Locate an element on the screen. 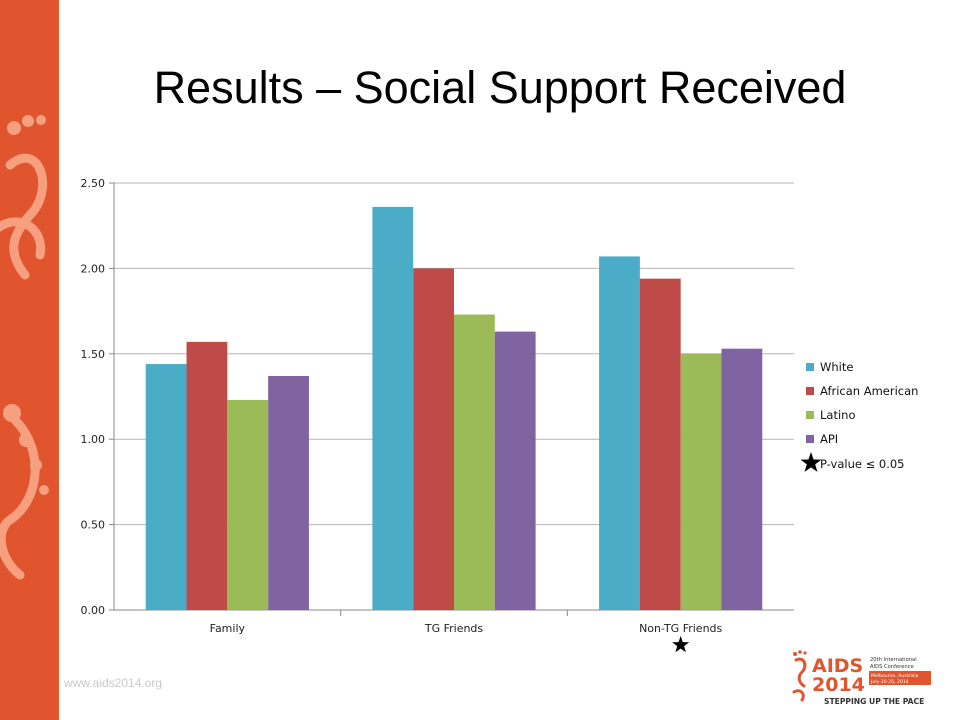 The width and height of the screenshot is (960, 720). slide-title: Results – Social Support Received is located at coordinates (500, 87).